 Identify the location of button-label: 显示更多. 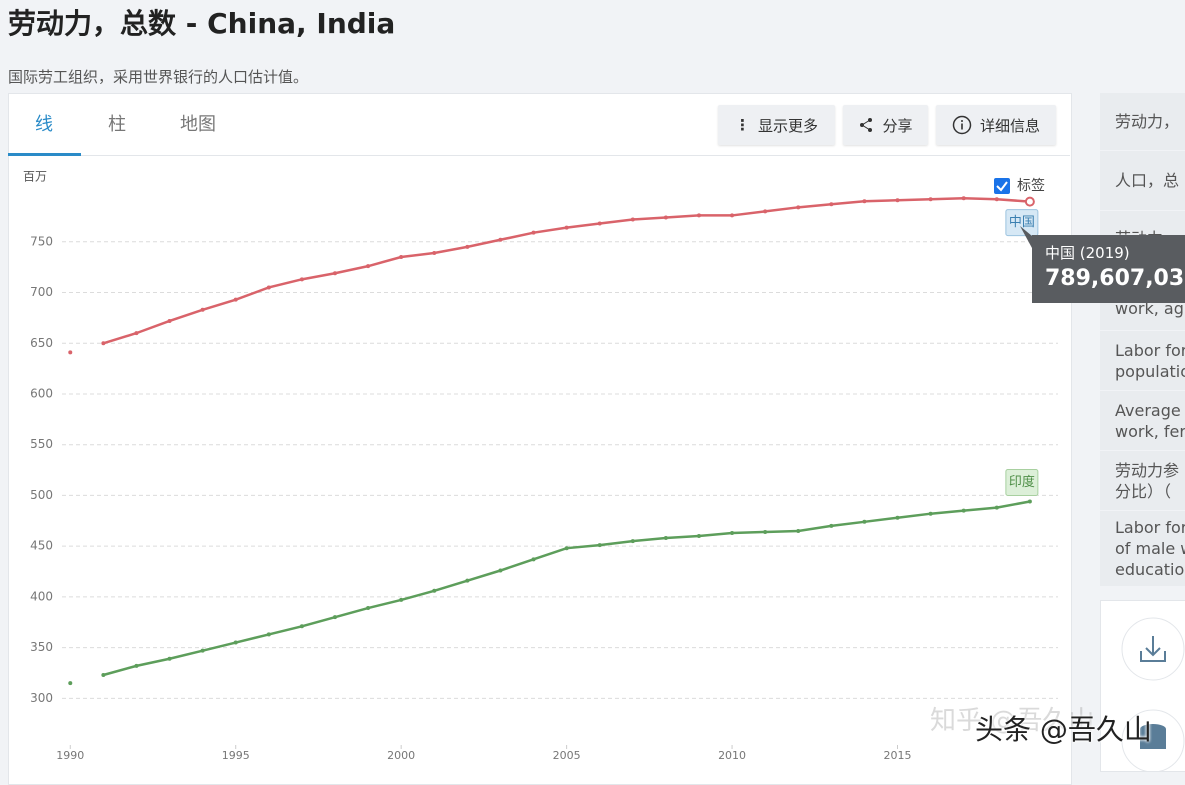
(787, 125).